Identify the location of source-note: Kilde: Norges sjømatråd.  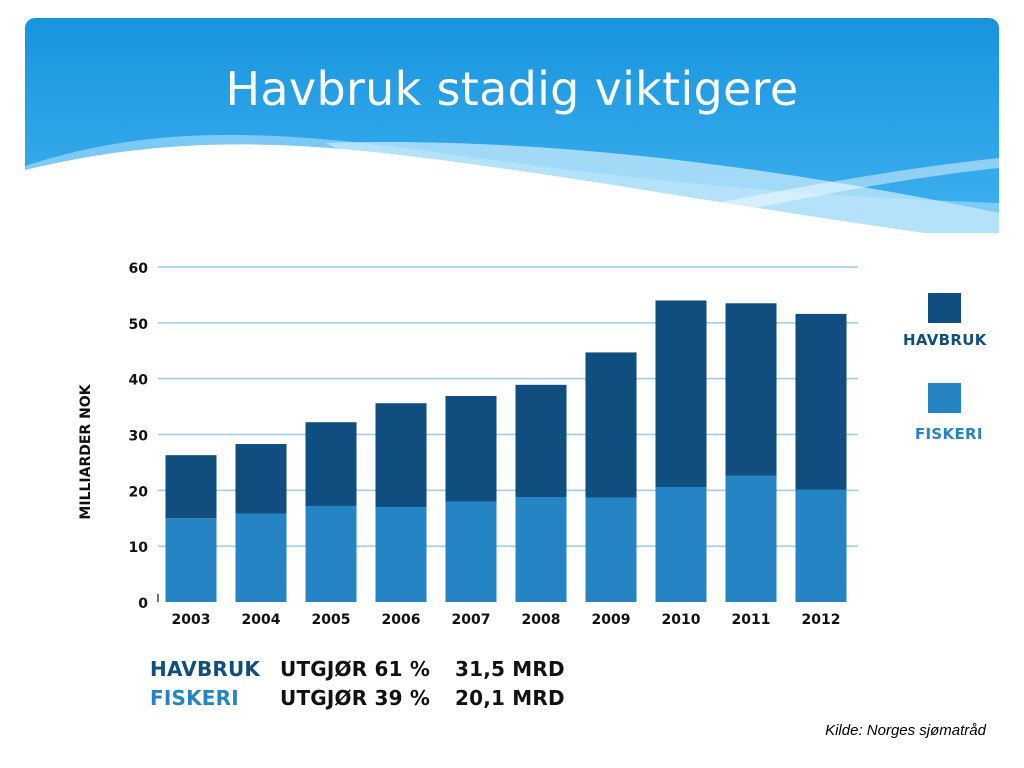
(905, 730).